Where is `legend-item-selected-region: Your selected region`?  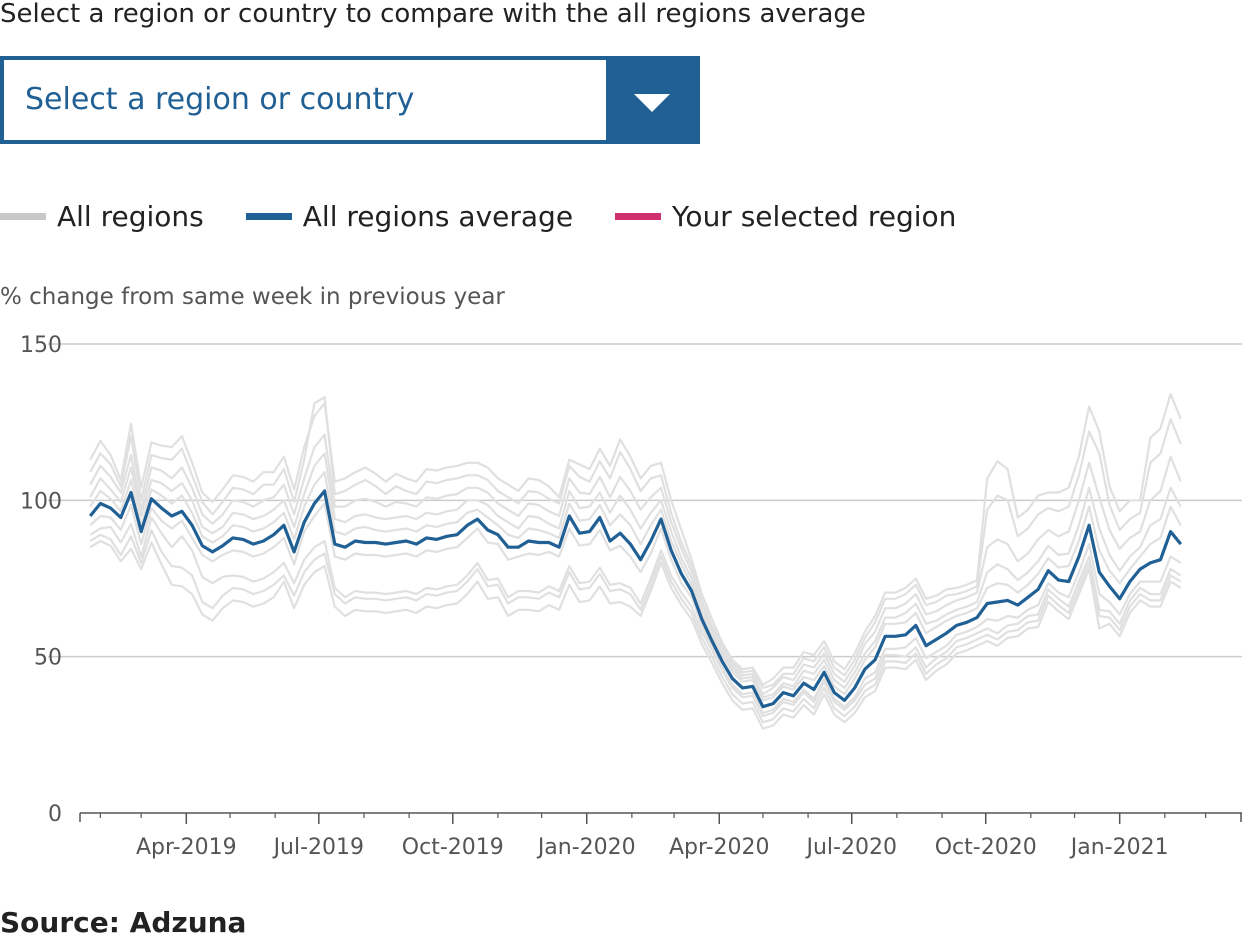
legend-item-selected-region: Your selected region is located at coordinates (785, 216).